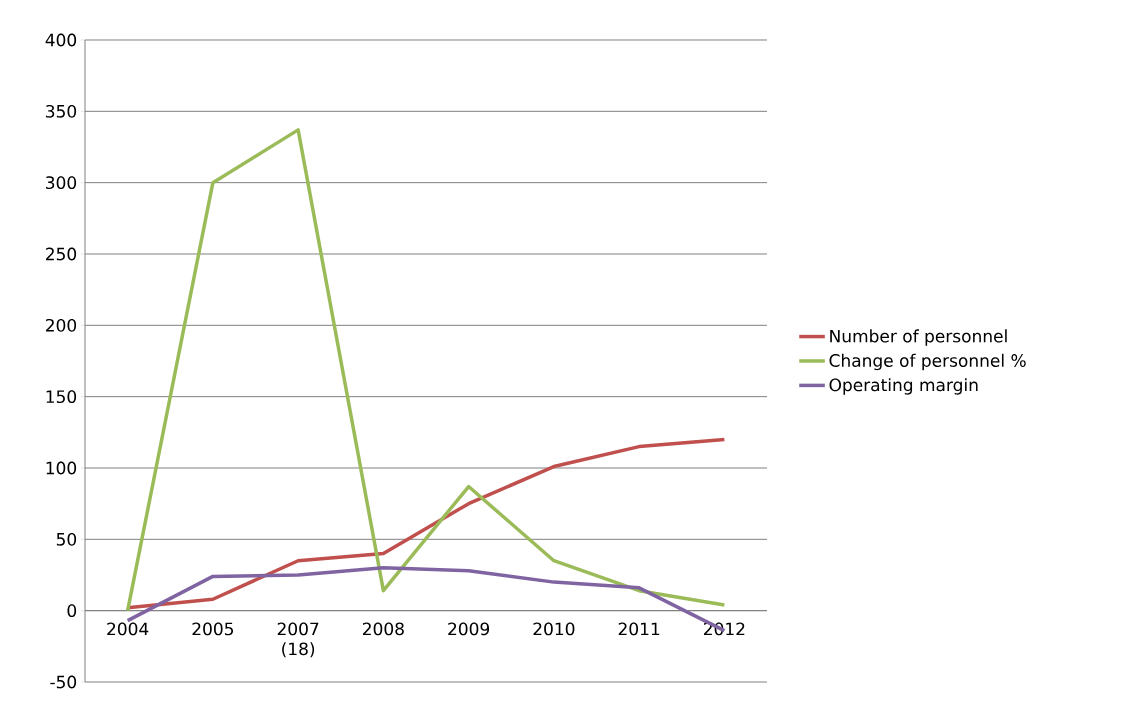 The image size is (1132, 706). Describe the element at coordinates (383, 629) in the screenshot. I see `x-tick-label: 2008` at that location.